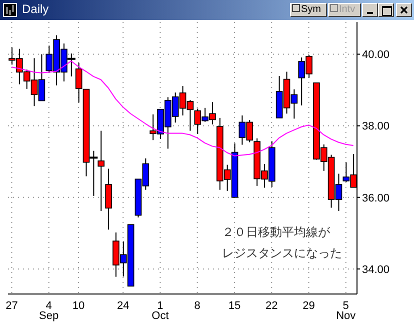 Image resolution: width=414 pixels, height=322 pixels. What do you see at coordinates (160, 311) in the screenshot?
I see `x-tick-label: 1 Oct` at bounding box center [160, 311].